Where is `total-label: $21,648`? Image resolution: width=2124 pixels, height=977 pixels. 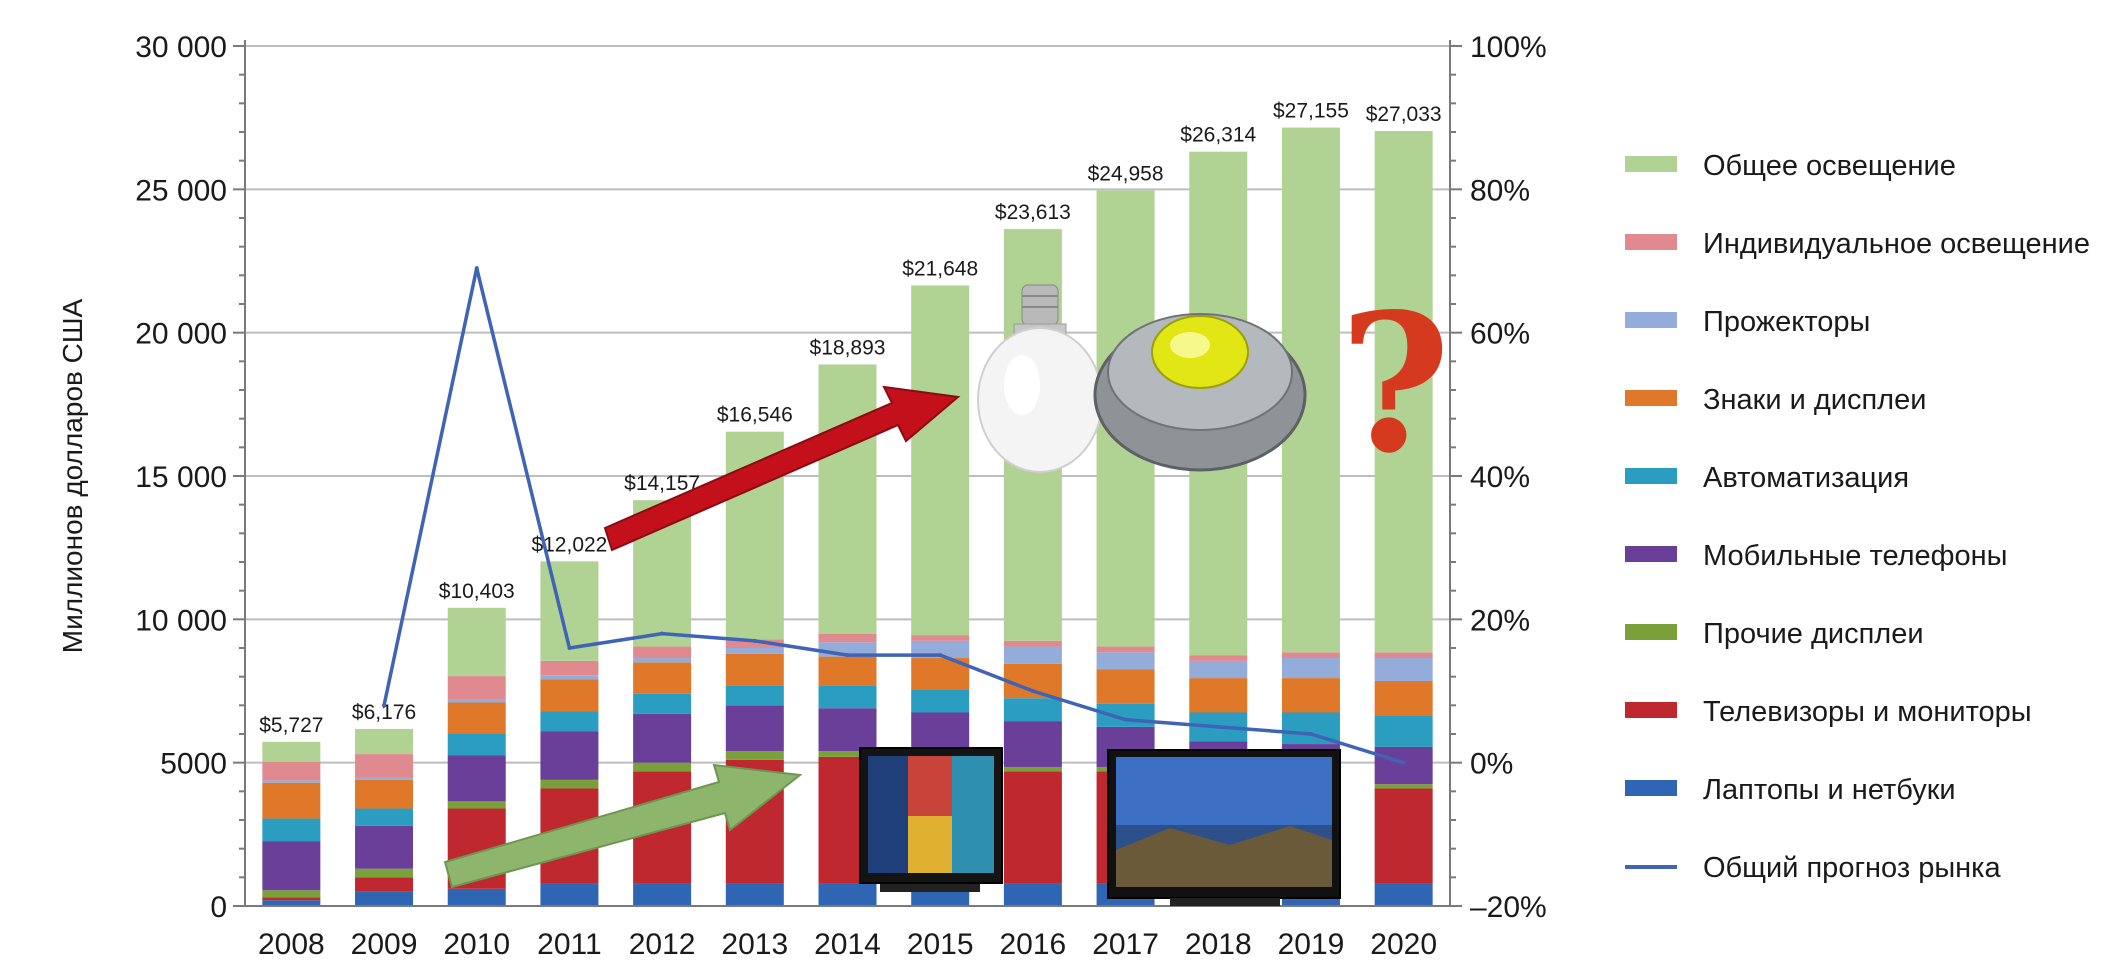 total-label: $21,648 is located at coordinates (940, 268).